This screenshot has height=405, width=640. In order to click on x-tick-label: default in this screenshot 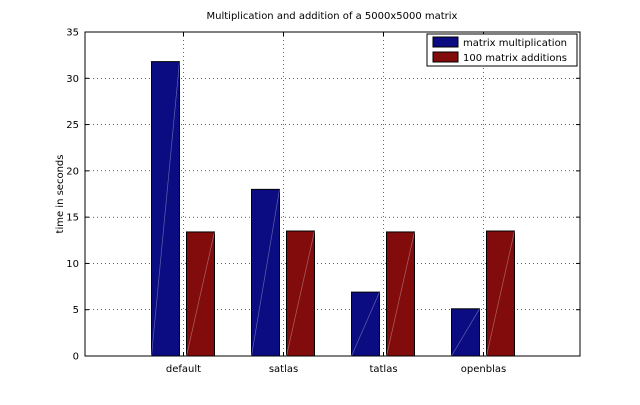, I will do `click(183, 369)`.